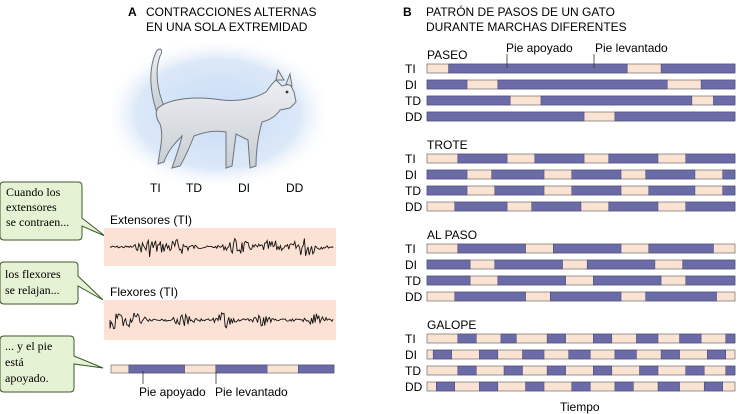 The height and width of the screenshot is (414, 739). I want to click on emg-extensors-label: Extensores (TI), so click(151, 220).